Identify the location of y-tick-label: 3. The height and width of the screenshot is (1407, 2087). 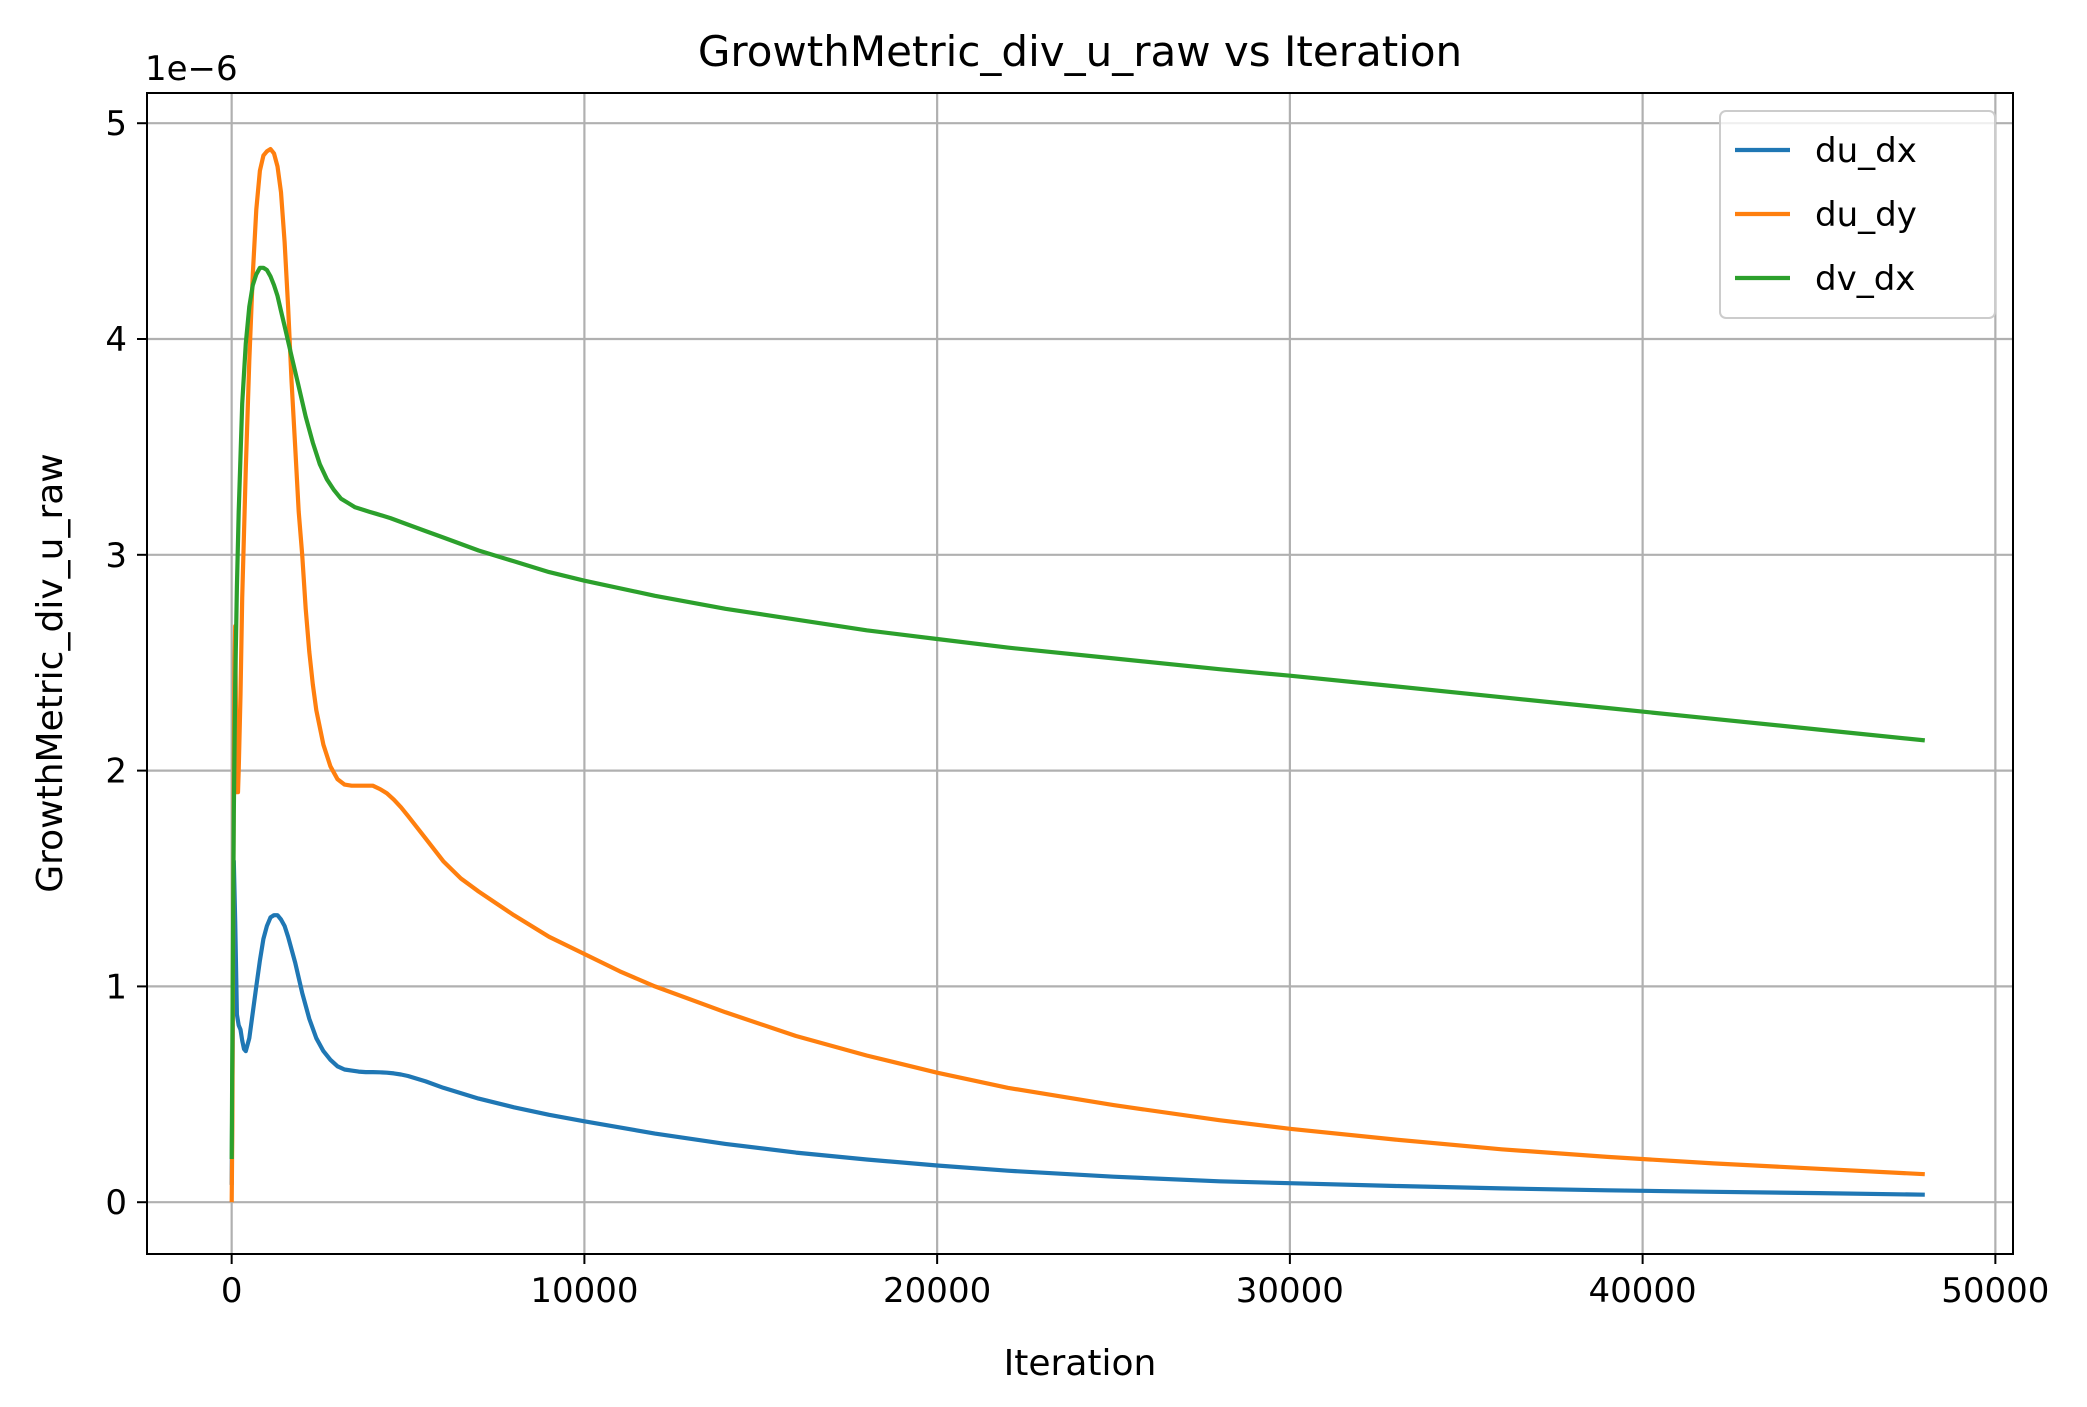
(116, 556).